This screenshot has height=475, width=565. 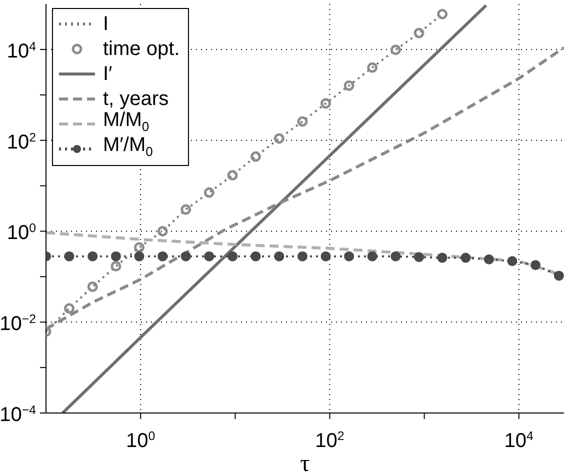 I want to click on x-axis-title: τ, so click(x=305, y=463).